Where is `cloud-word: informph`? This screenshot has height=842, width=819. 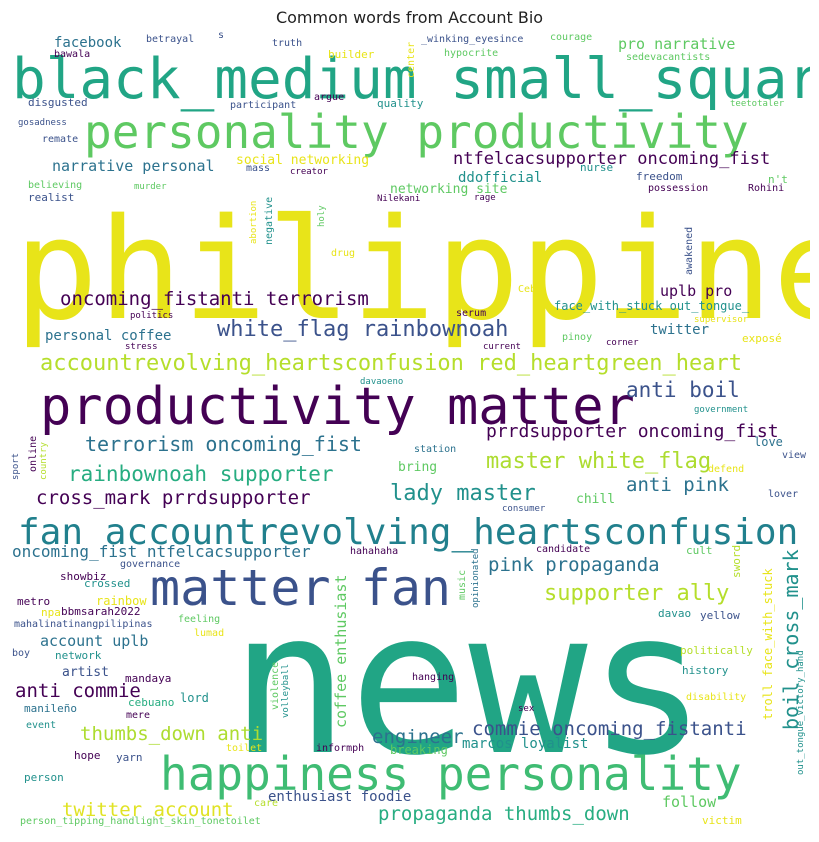
cloud-word: informph is located at coordinates (340, 748).